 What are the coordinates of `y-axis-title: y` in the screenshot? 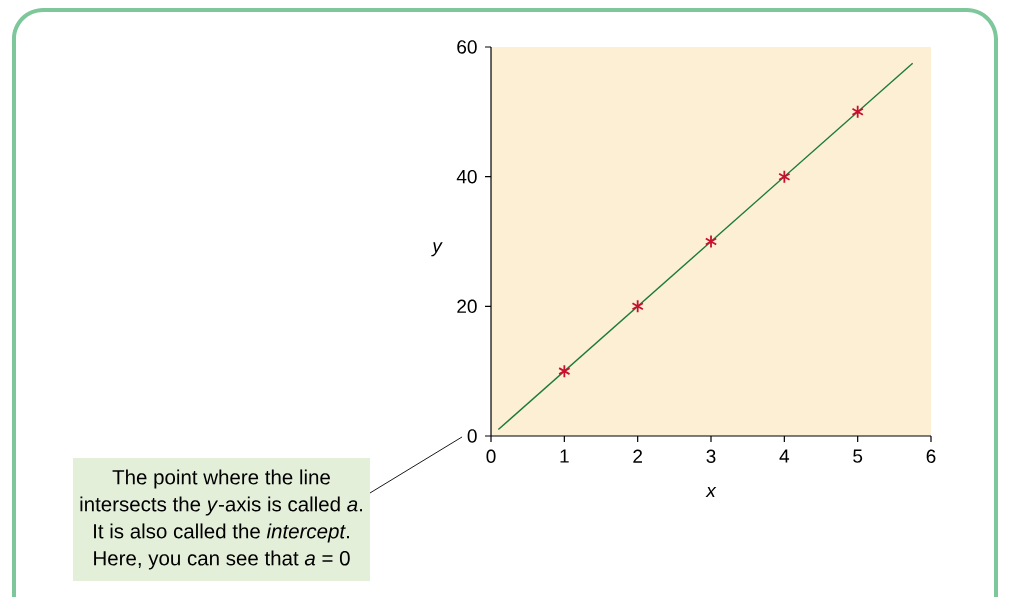 It's located at (437, 249).